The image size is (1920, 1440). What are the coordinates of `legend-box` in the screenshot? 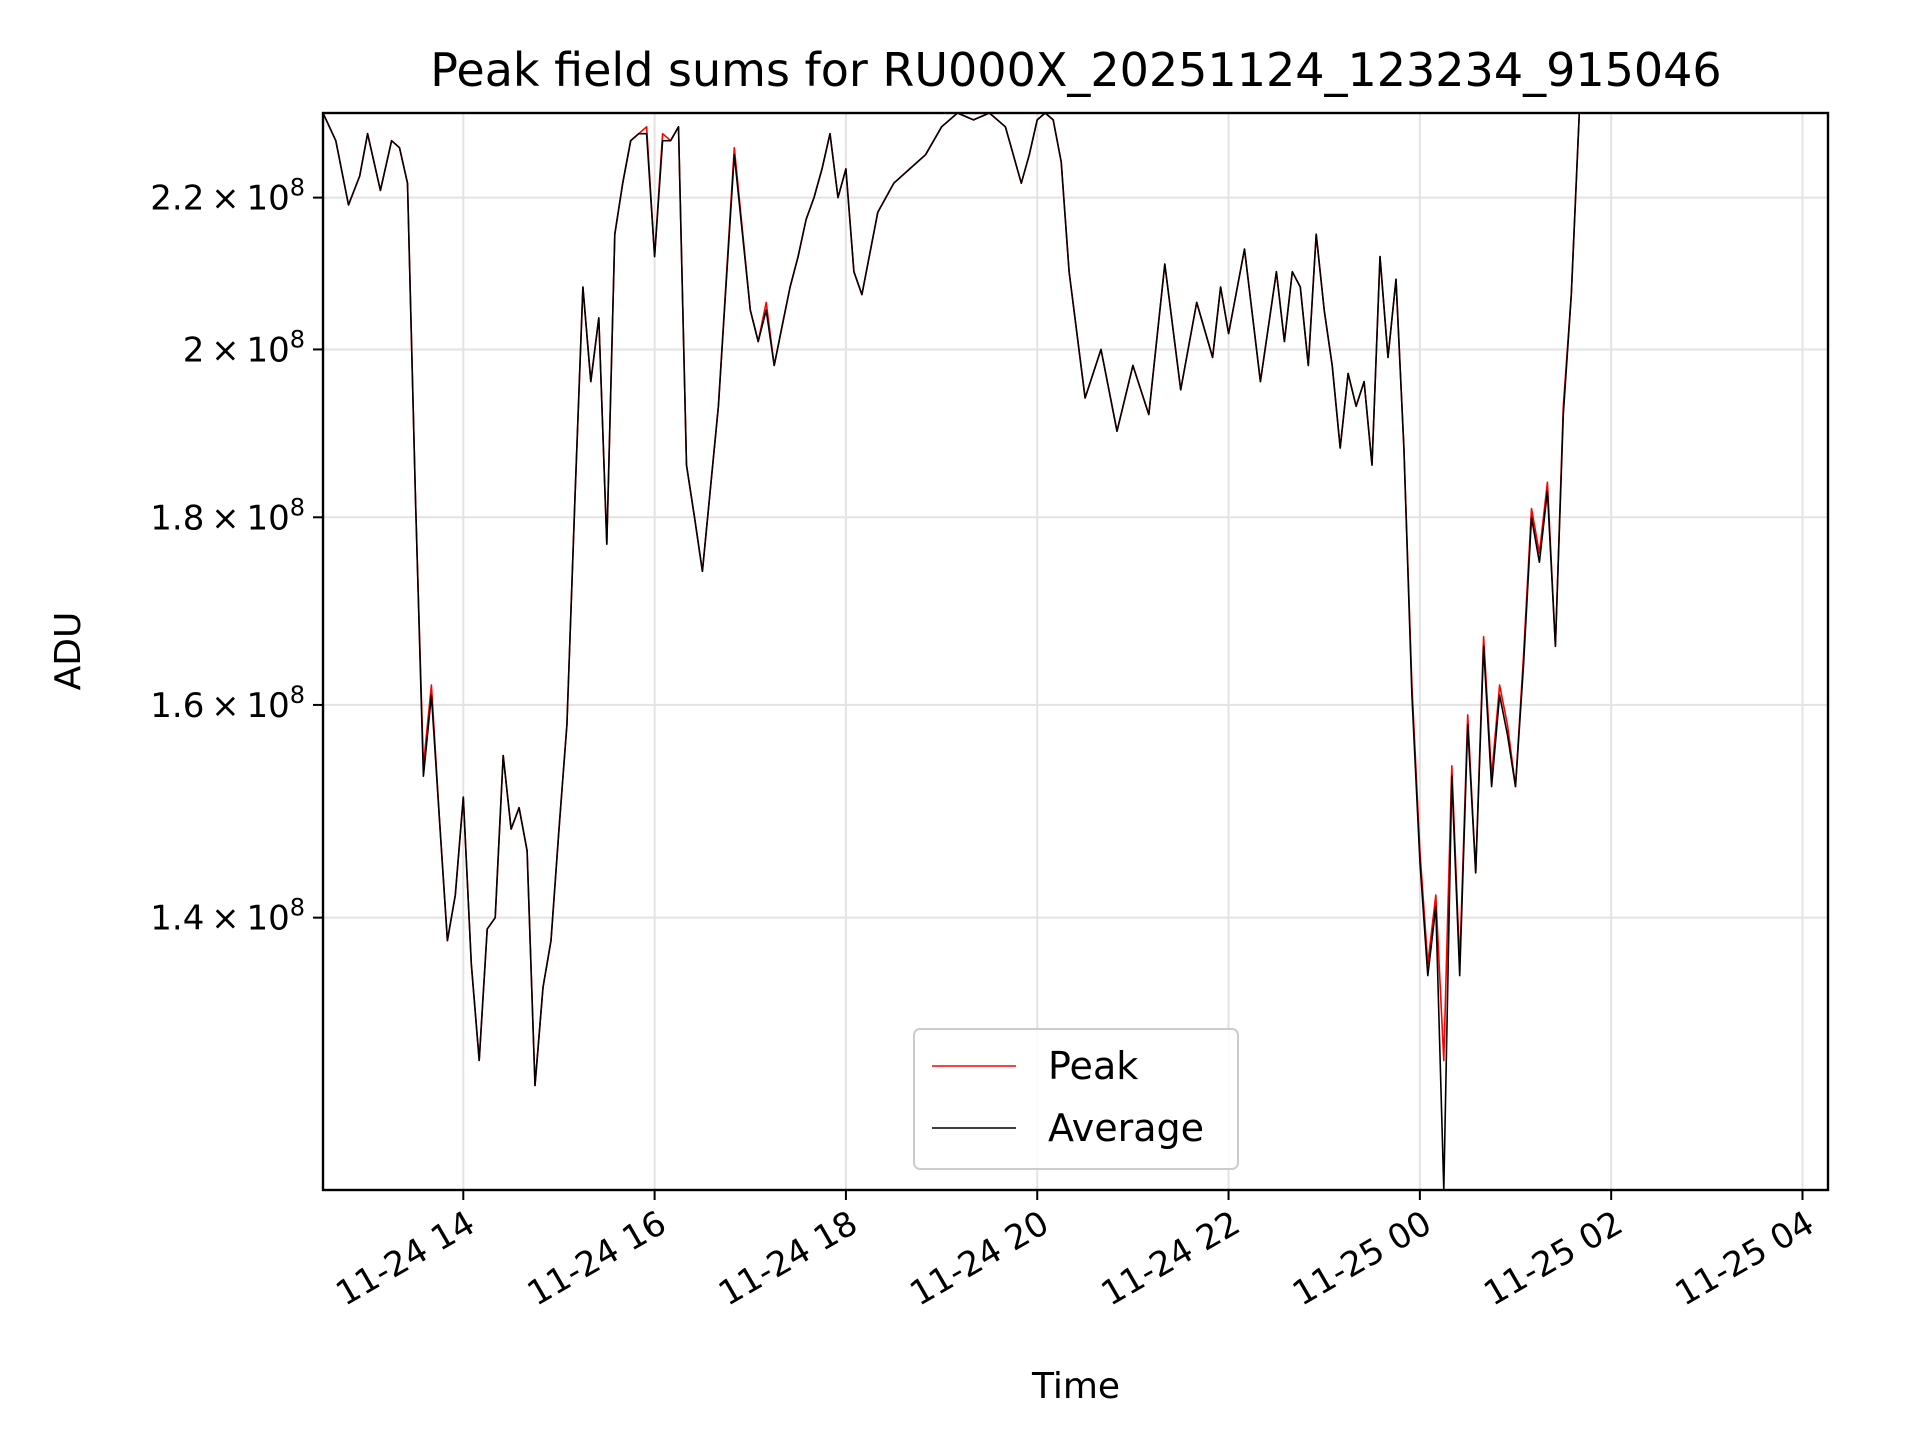 It's located at (1076, 1099).